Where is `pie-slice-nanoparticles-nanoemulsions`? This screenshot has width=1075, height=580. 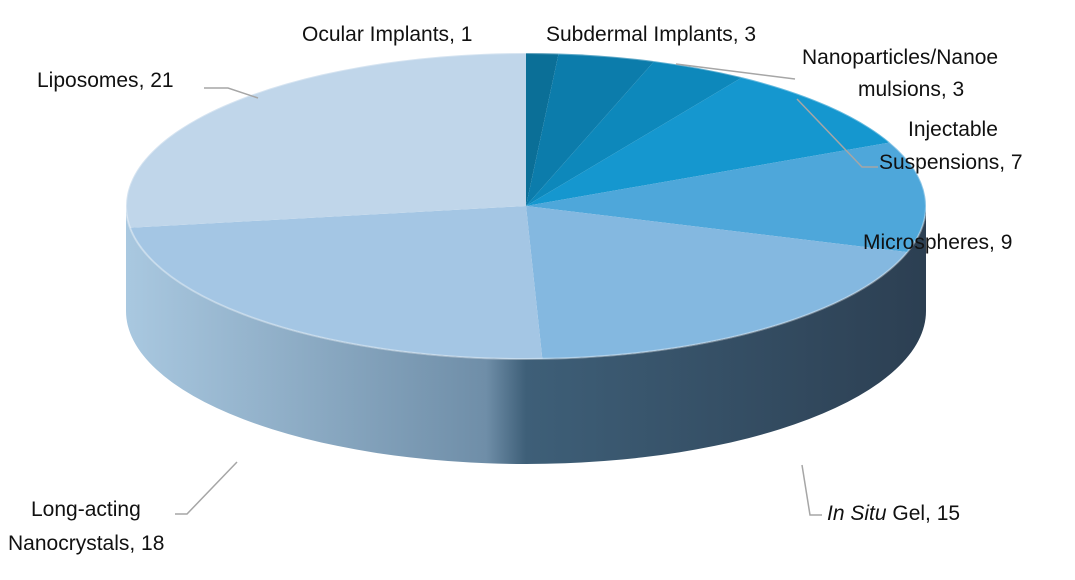
pie-slice-nanoparticles-nanoemulsions is located at coordinates (634, 133).